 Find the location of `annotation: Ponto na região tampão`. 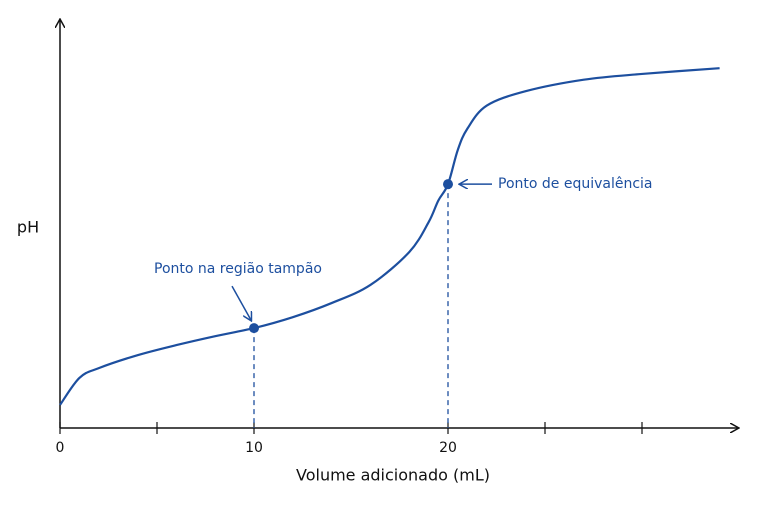

annotation: Ponto na região tampão is located at coordinates (238, 269).